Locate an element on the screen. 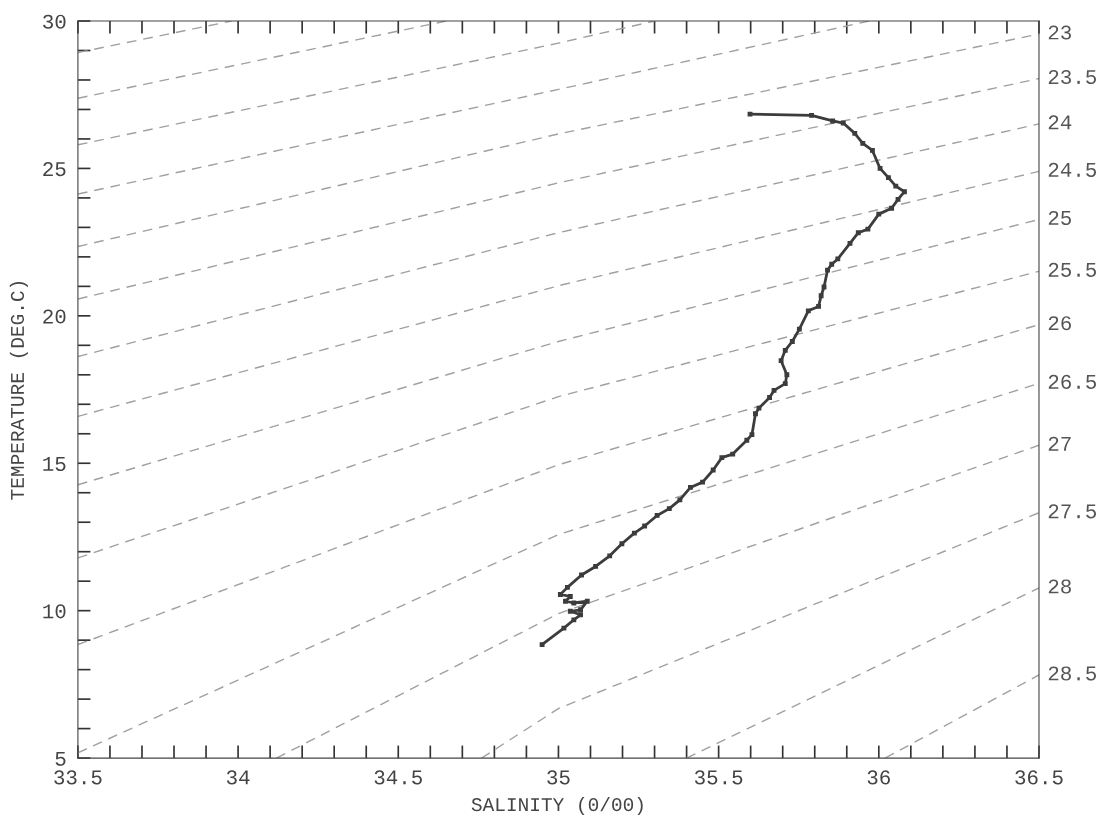 The width and height of the screenshot is (1113, 824). x-tick-label: 34.5 is located at coordinates (398, 777).